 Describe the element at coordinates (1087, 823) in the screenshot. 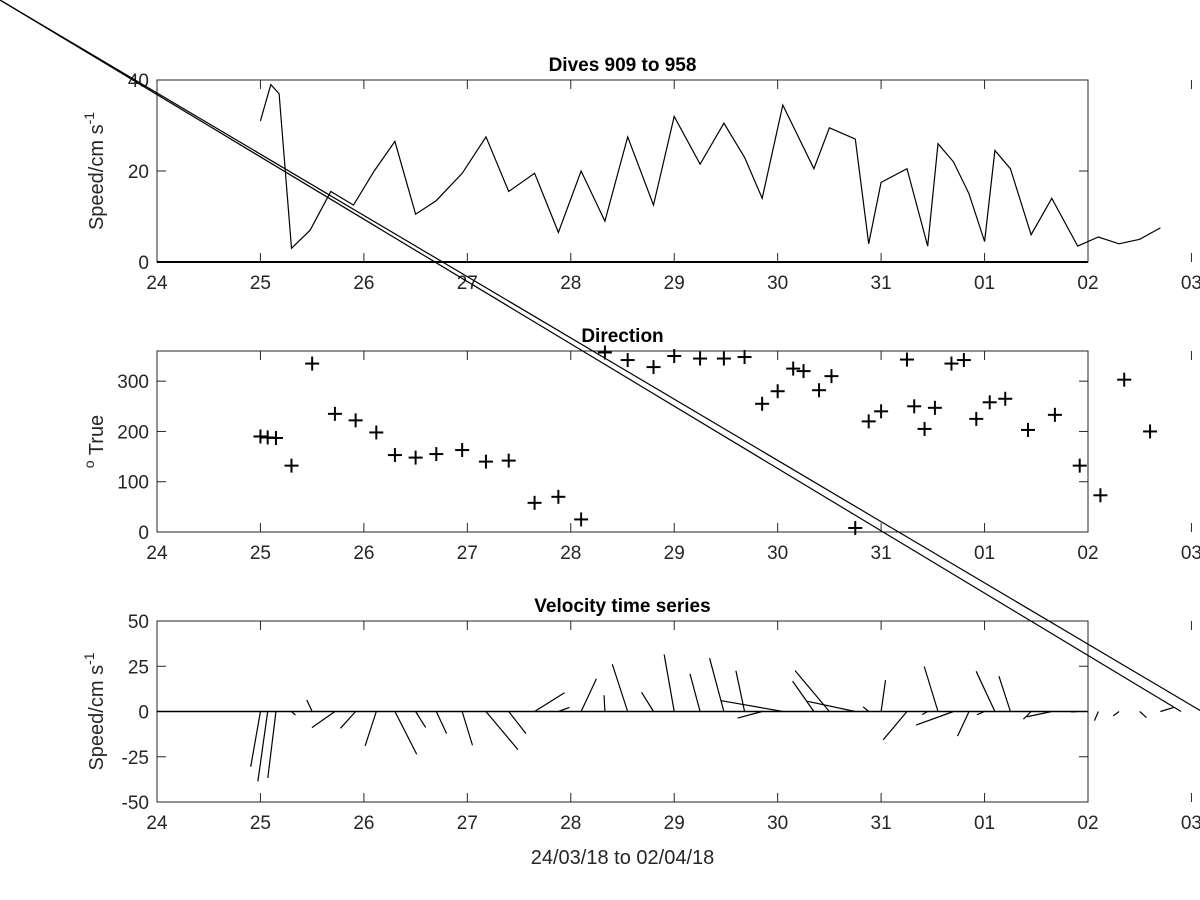

I see `velocity-panel-x-tick-label: 02` at that location.